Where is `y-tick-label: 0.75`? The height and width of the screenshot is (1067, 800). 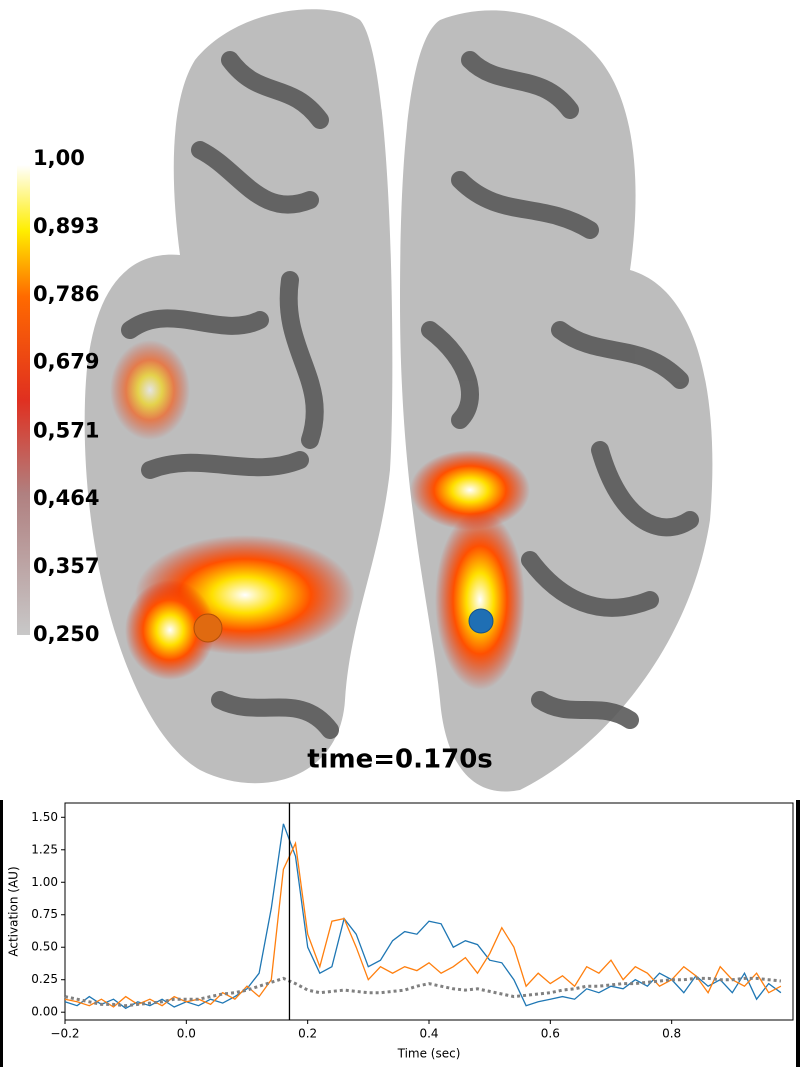
y-tick-label: 0.75 is located at coordinates (44, 914).